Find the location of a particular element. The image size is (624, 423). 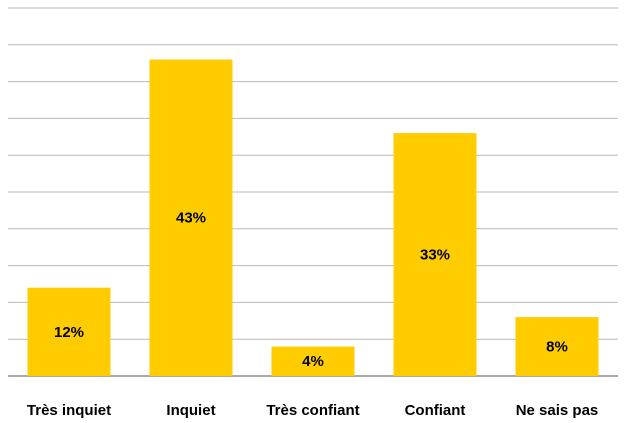

x-tick-label: Très confiant is located at coordinates (312, 410).